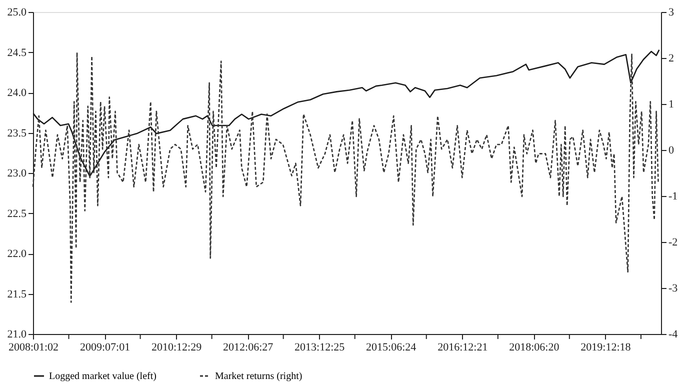 This screenshot has height=388, width=685. I want to click on y-tick-label: 21.0, so click(17, 334).